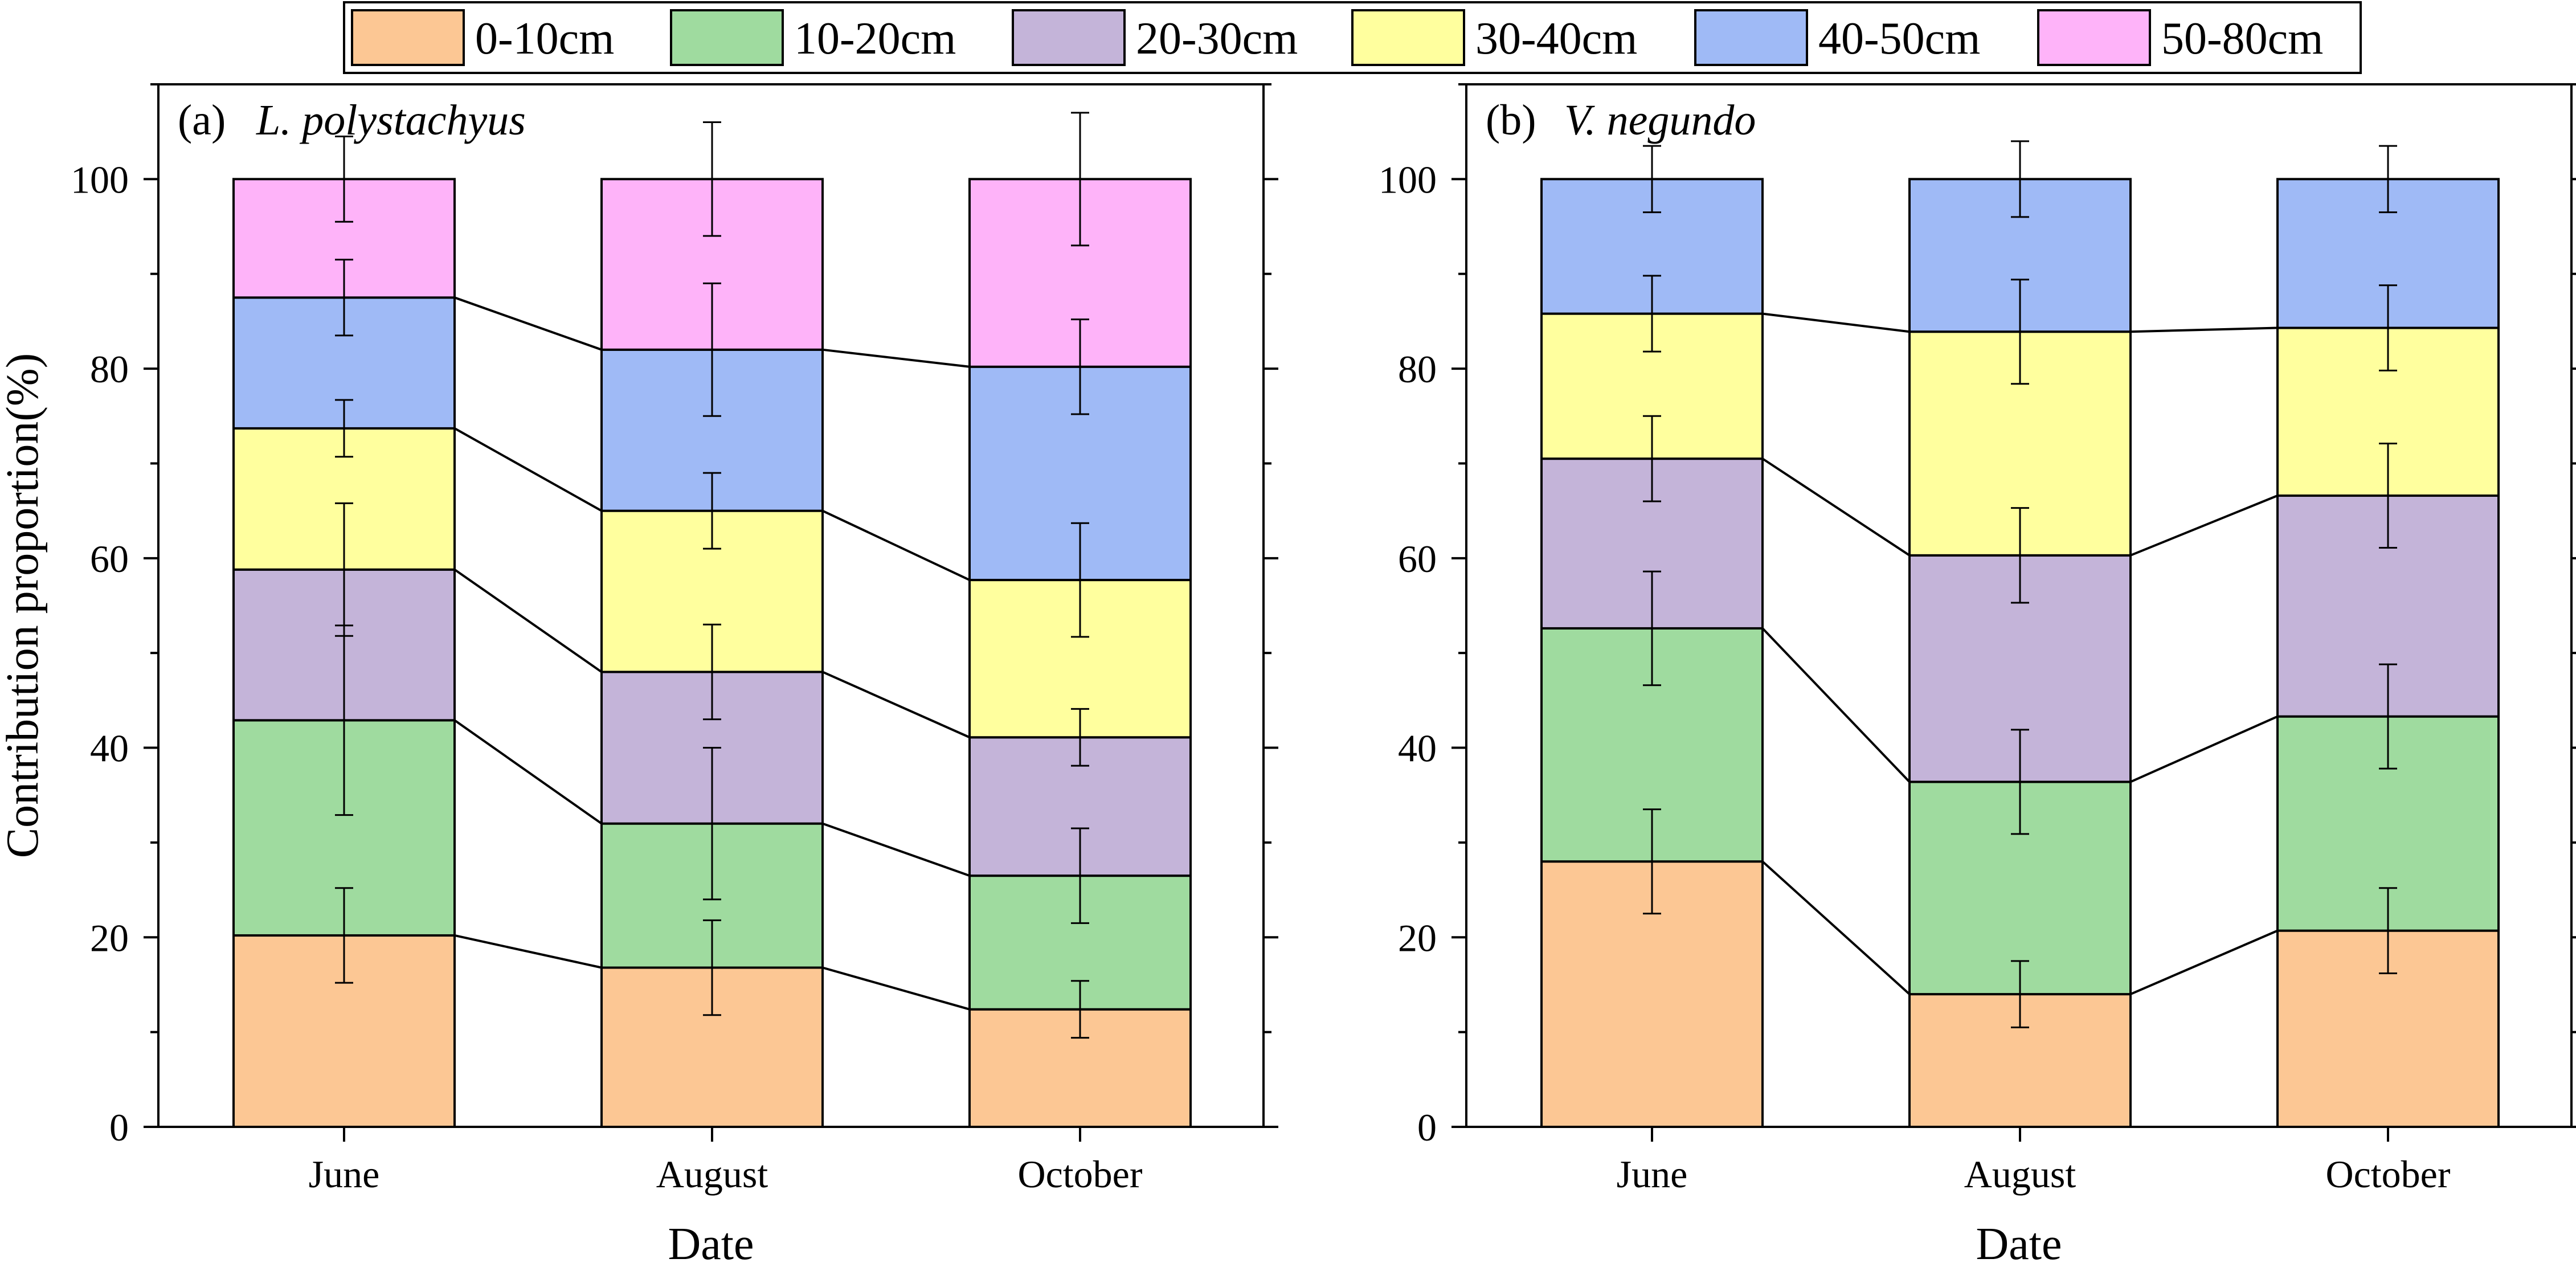 The image size is (2576, 1271). Describe the element at coordinates (1069, 37) in the screenshot. I see `legend-swatch-20-30cm` at that location.